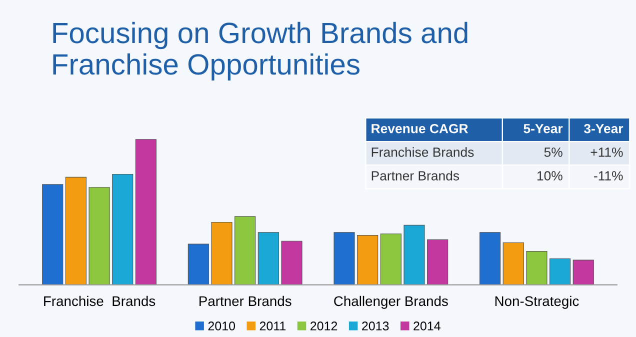  I want to click on text: 3-Year, so click(604, 129).